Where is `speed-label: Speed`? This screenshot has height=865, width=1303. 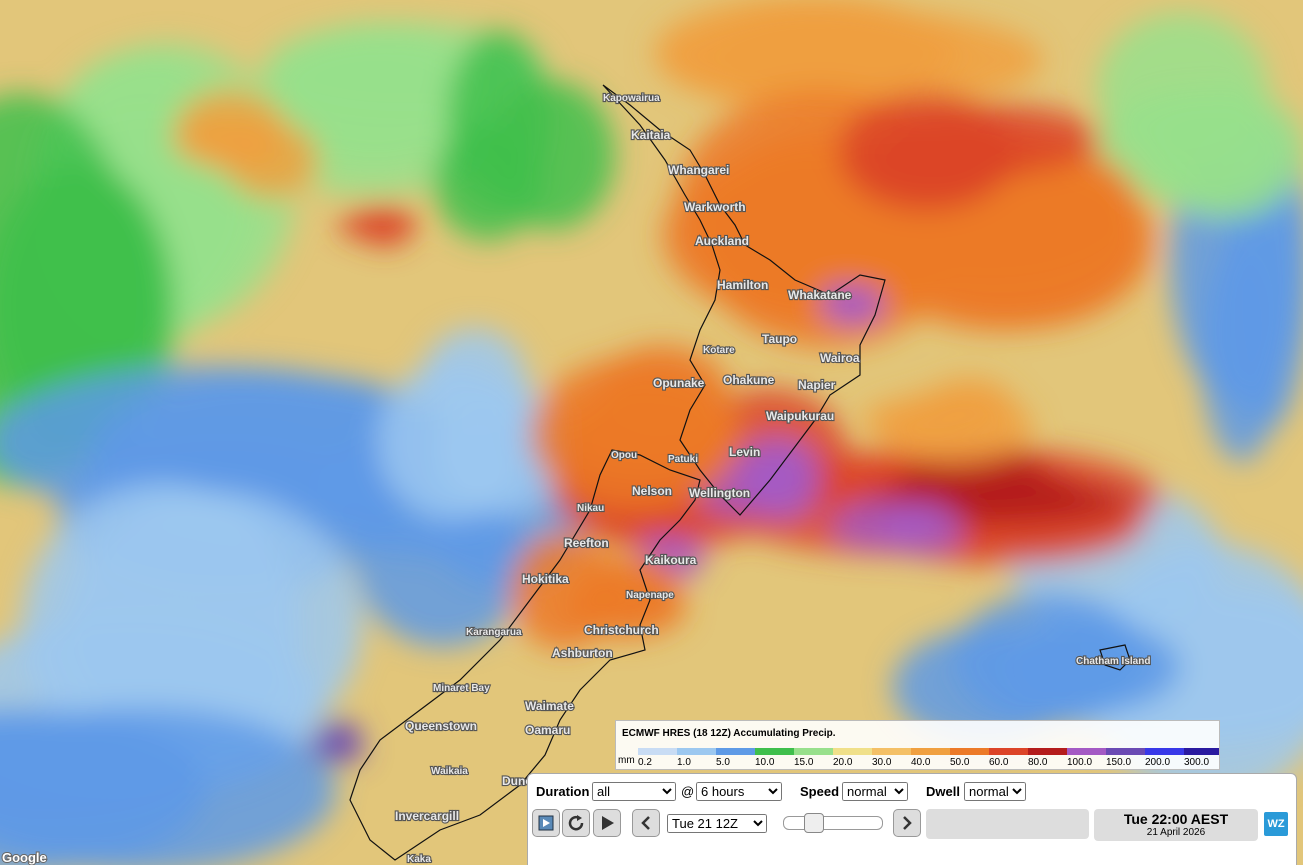 speed-label: Speed is located at coordinates (820, 791).